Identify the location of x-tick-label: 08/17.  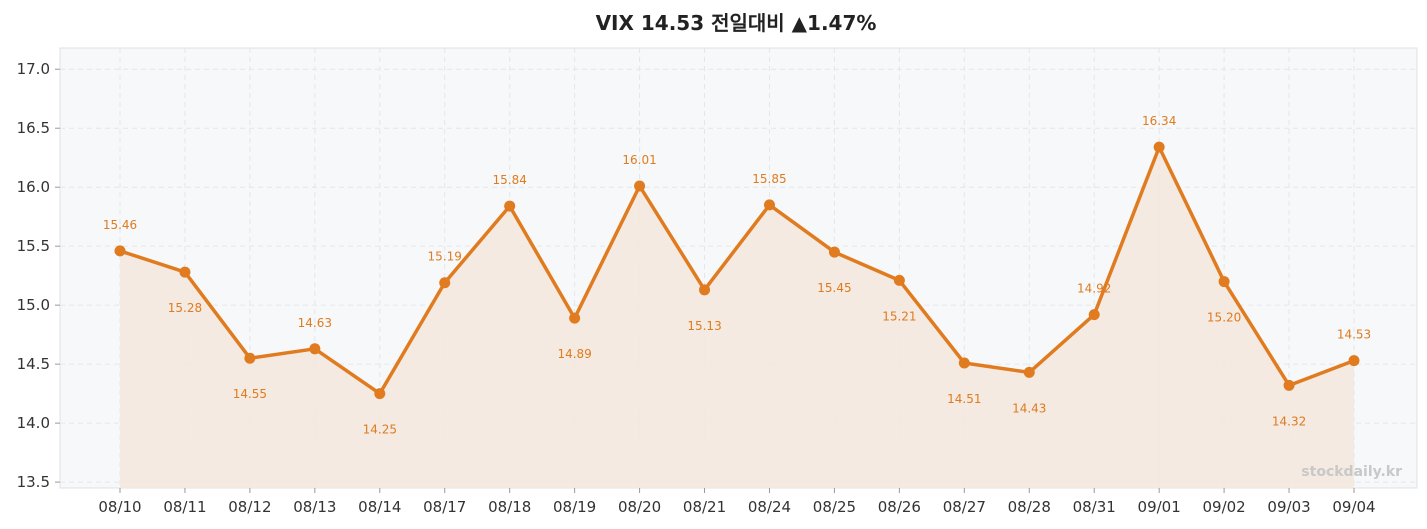
(444, 507).